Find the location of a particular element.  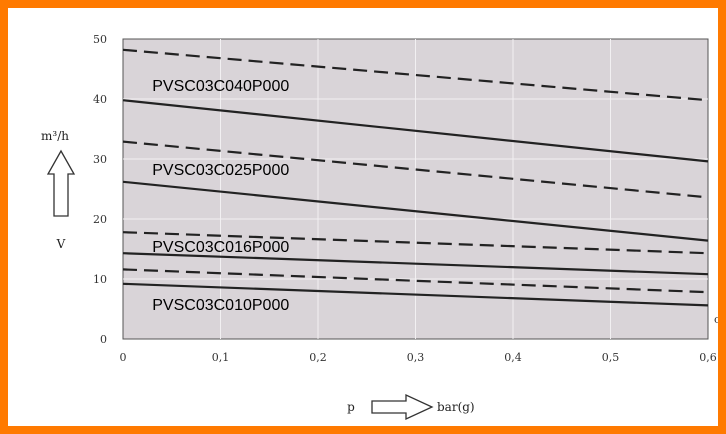

x-tick-label: 0,6 is located at coordinates (708, 357).